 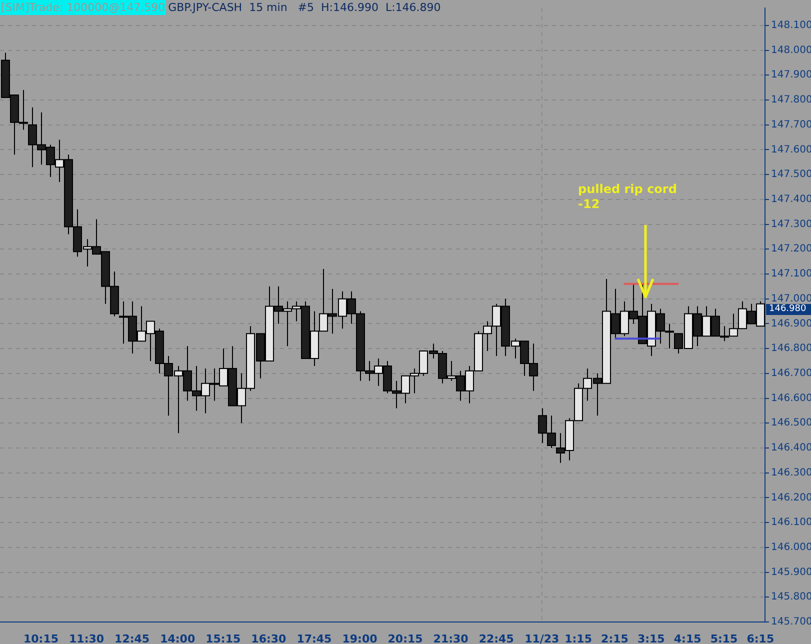 What do you see at coordinates (269, 638) in the screenshot?
I see `x-tick-label: 16:30` at bounding box center [269, 638].